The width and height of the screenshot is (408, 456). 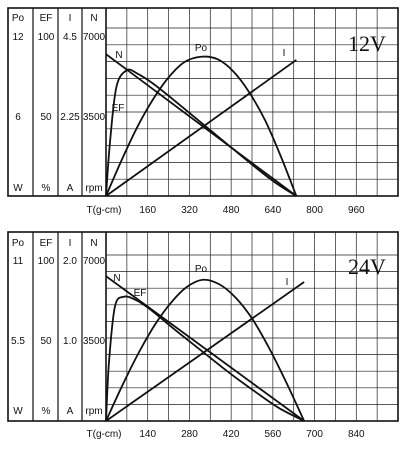 I want to click on x-tick-label: 840, so click(x=356, y=434).